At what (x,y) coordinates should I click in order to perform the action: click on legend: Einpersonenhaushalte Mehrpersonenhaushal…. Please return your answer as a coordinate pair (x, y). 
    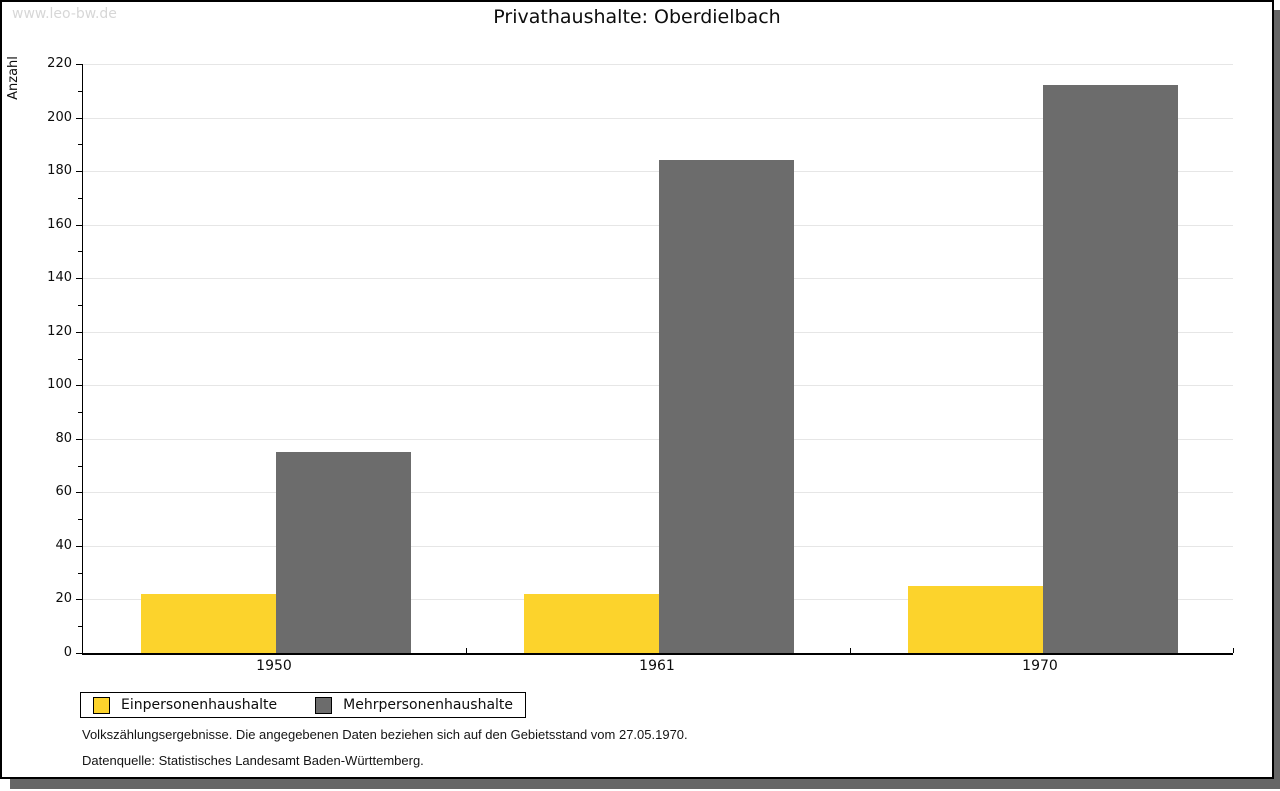
    Looking at the image, I should click on (303, 705).